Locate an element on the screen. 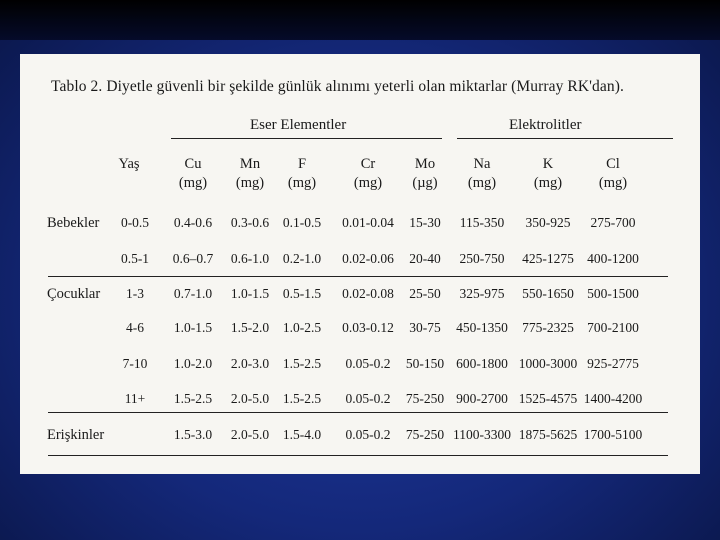 The width and height of the screenshot is (720, 540). table-cell: 1.5-3.0 is located at coordinates (193, 434).